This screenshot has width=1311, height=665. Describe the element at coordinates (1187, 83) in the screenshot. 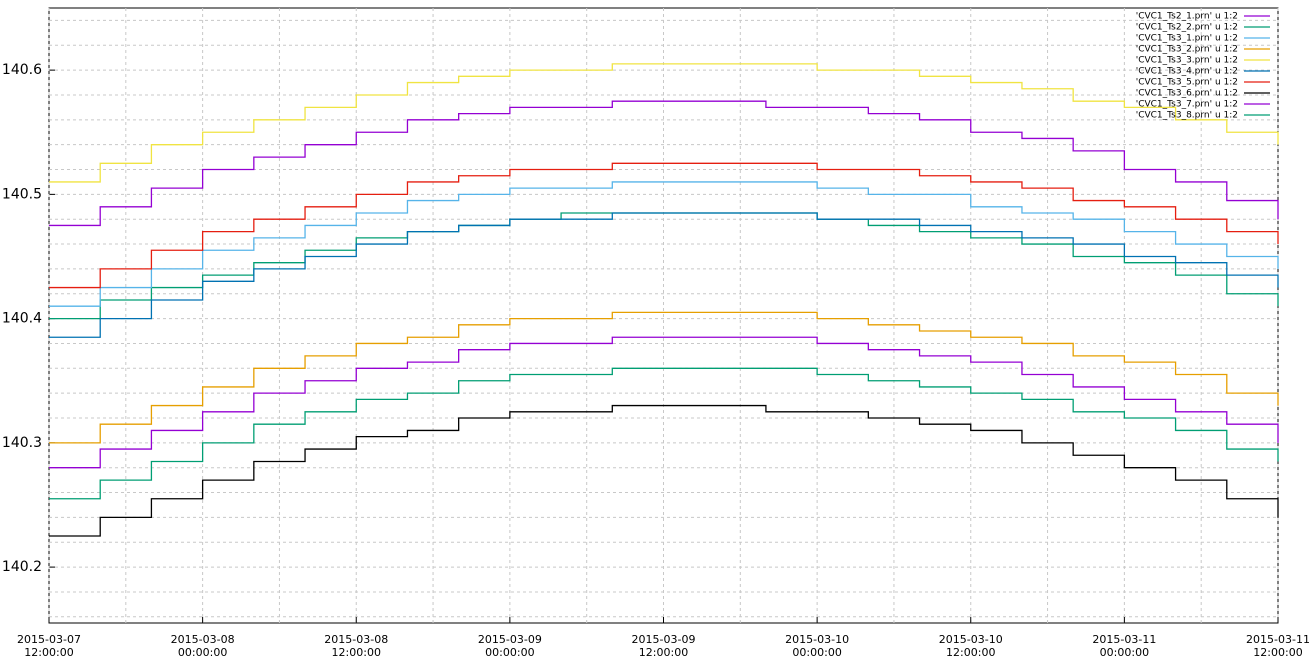

I see `legend-label: 'CVC1_Ts3_5.prn' u 1:2` at that location.